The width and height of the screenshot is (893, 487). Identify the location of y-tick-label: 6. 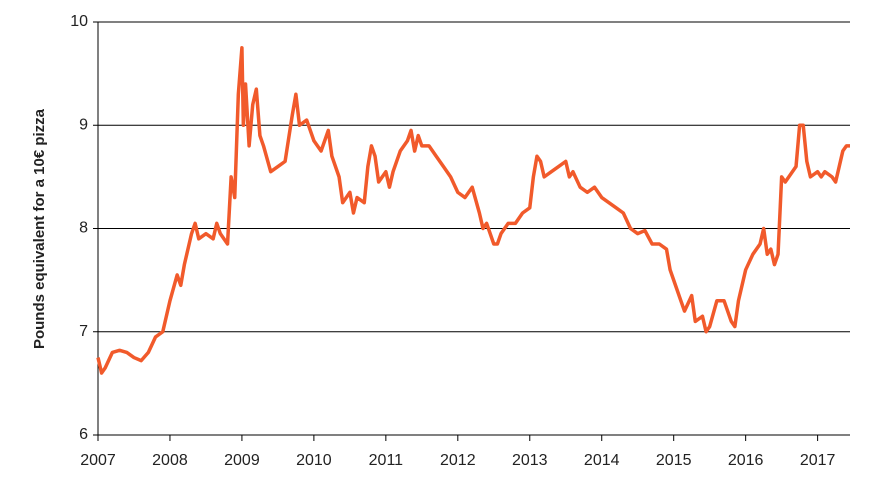
(83, 434).